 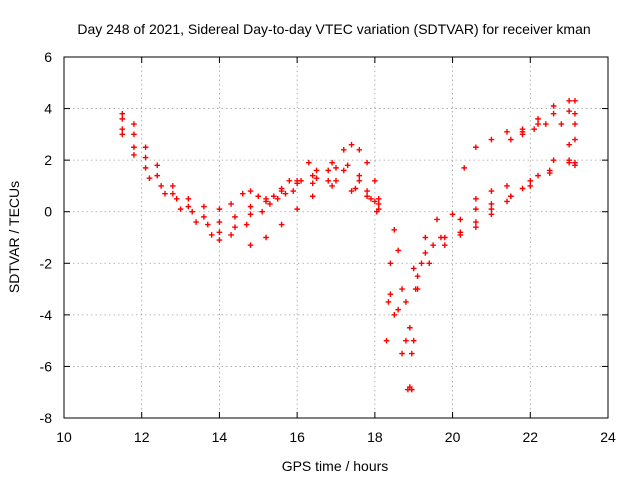 I want to click on x-tick-label: 12, so click(x=142, y=437).